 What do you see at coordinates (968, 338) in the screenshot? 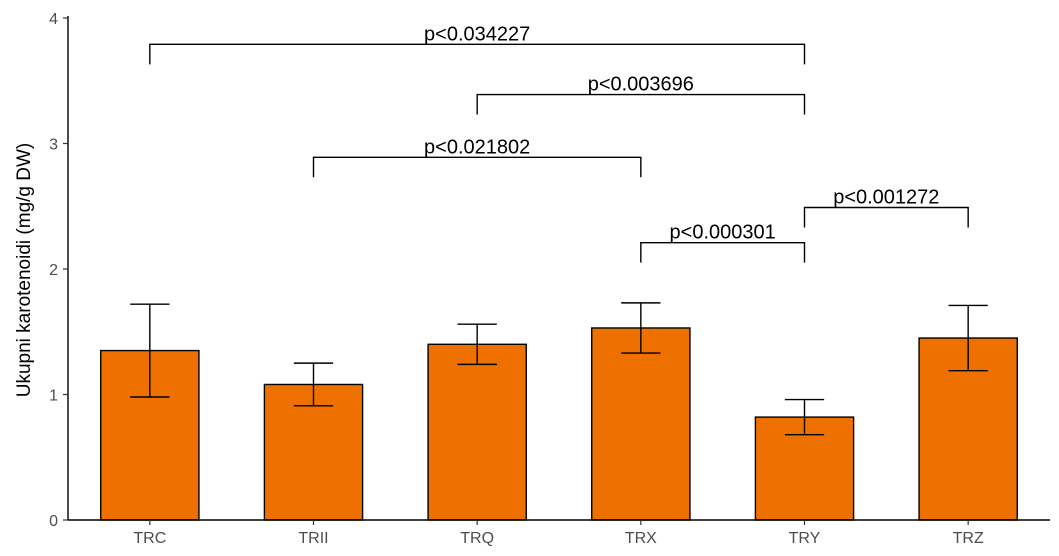
I see `error-bar-trz` at bounding box center [968, 338].